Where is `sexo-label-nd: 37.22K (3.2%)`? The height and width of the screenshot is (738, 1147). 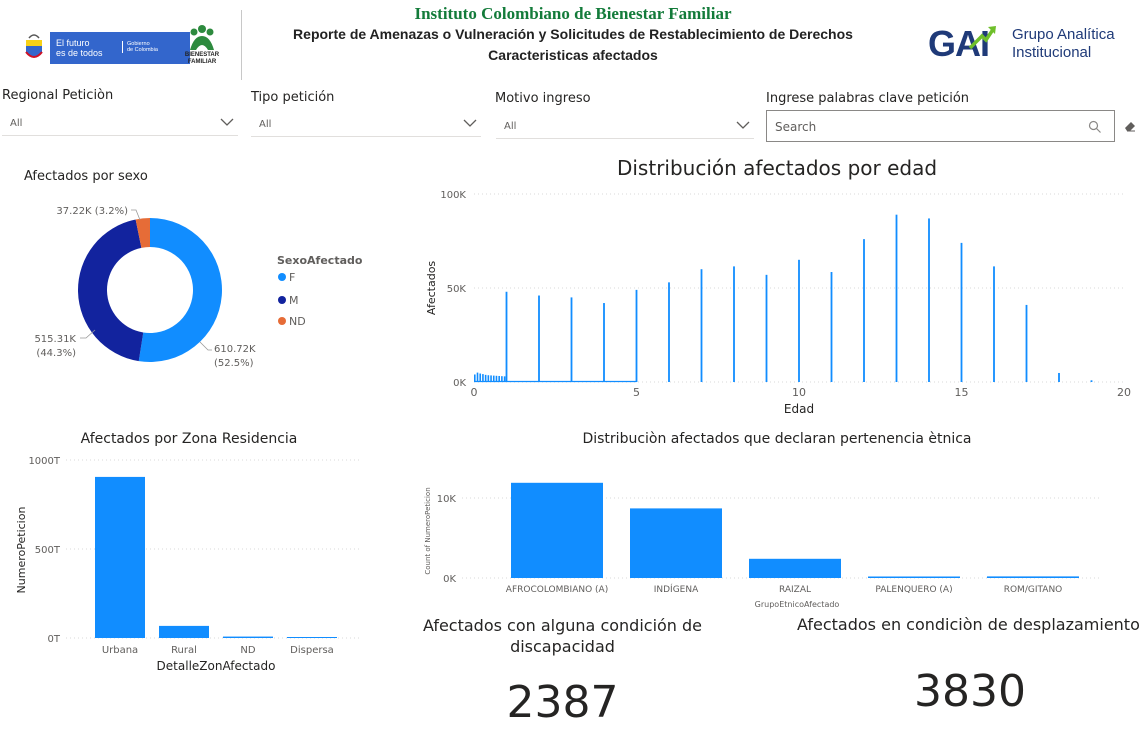
sexo-label-nd: 37.22K (3.2%) is located at coordinates (92, 211).